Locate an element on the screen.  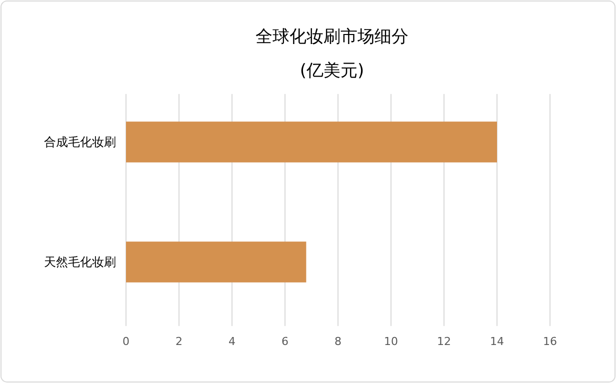
x-tick-label: 14 is located at coordinates (497, 341).